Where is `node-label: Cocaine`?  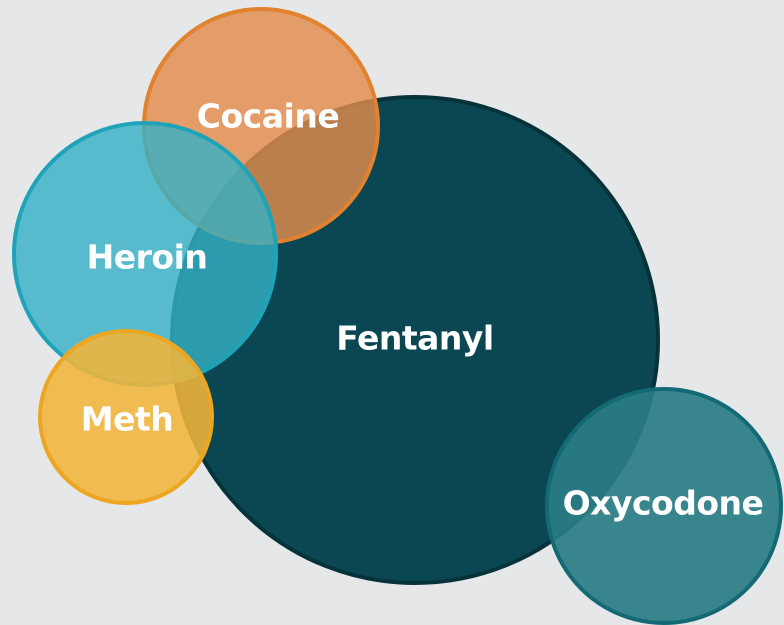
node-label: Cocaine is located at coordinates (268, 116).